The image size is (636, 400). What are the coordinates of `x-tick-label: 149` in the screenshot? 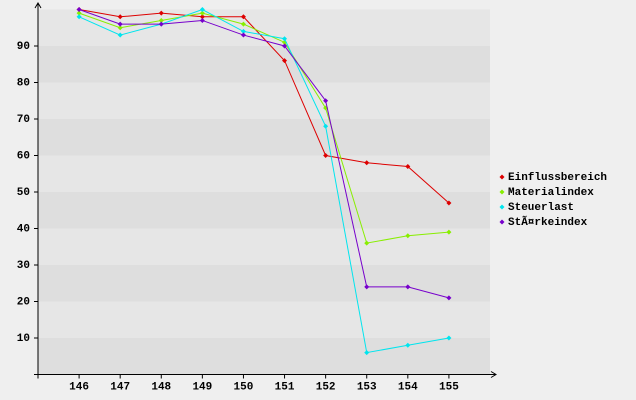 It's located at (202, 387).